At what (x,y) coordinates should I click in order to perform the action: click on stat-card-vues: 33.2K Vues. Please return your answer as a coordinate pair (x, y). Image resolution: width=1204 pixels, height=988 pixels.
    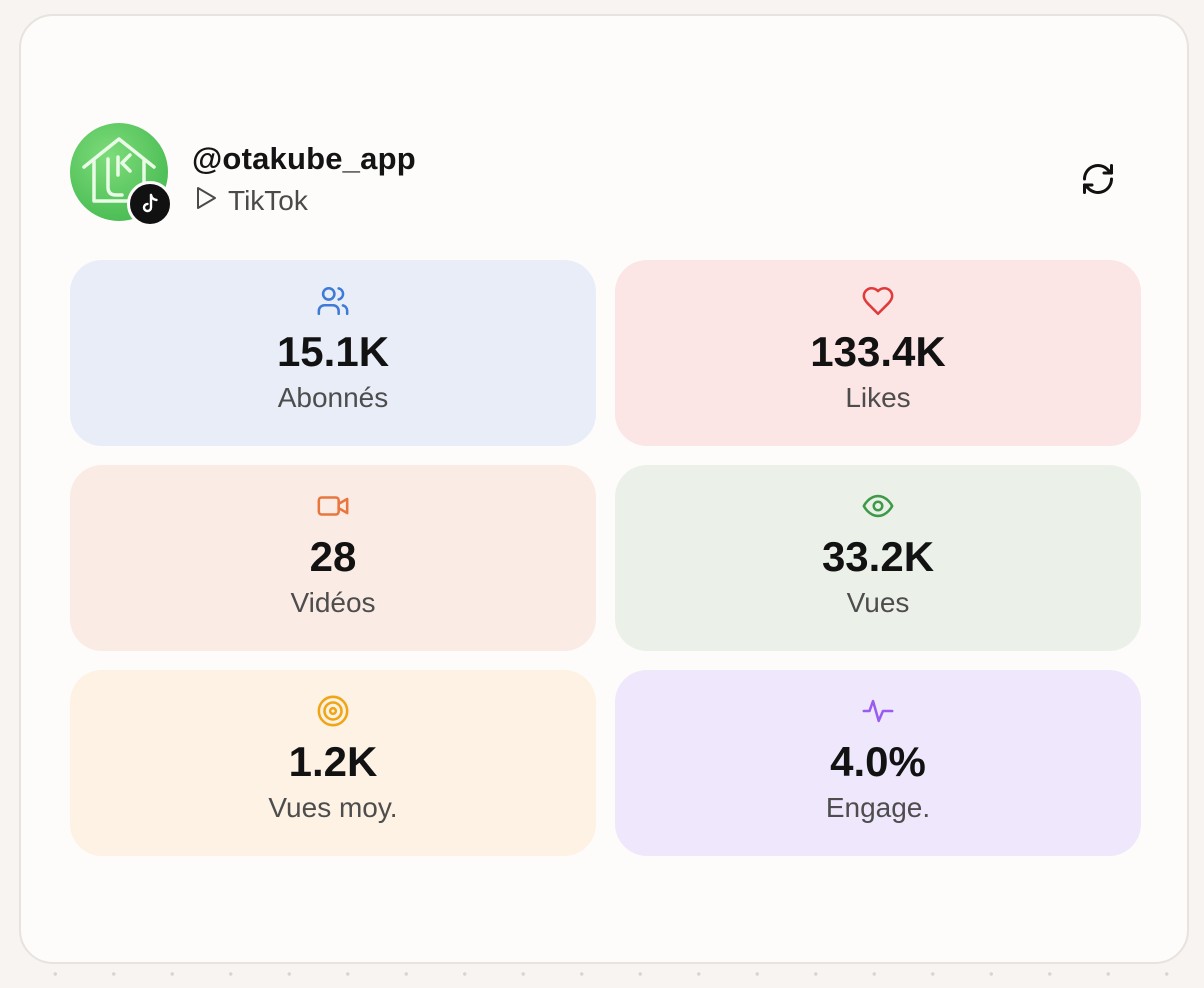
    Looking at the image, I should click on (878, 558).